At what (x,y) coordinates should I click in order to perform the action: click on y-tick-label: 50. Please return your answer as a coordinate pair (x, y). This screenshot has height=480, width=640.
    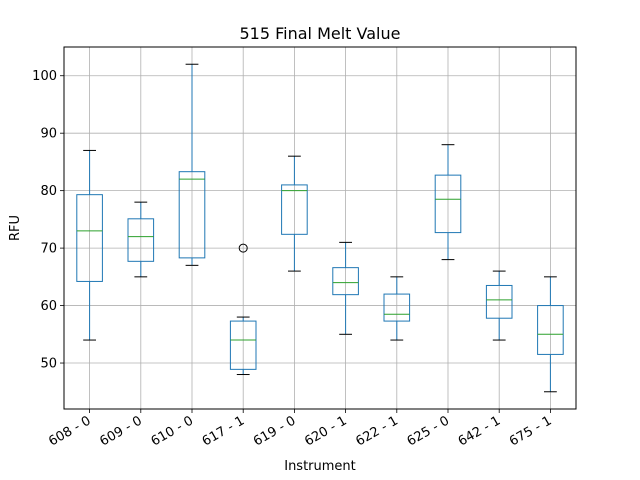
    Looking at the image, I should click on (48, 364).